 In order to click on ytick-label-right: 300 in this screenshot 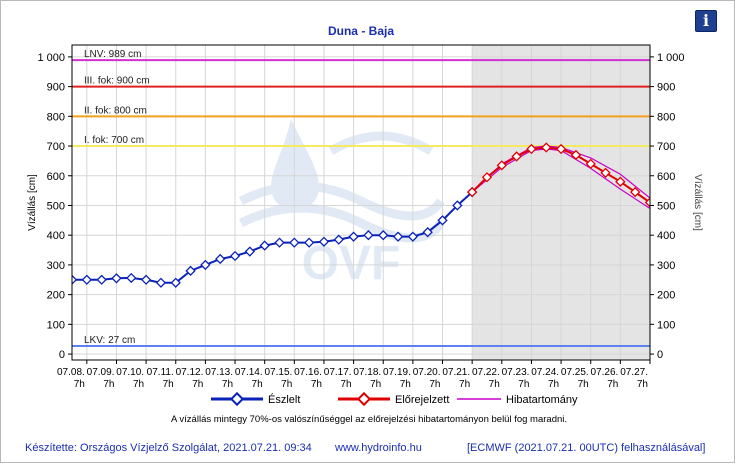, I will do `click(666, 266)`.